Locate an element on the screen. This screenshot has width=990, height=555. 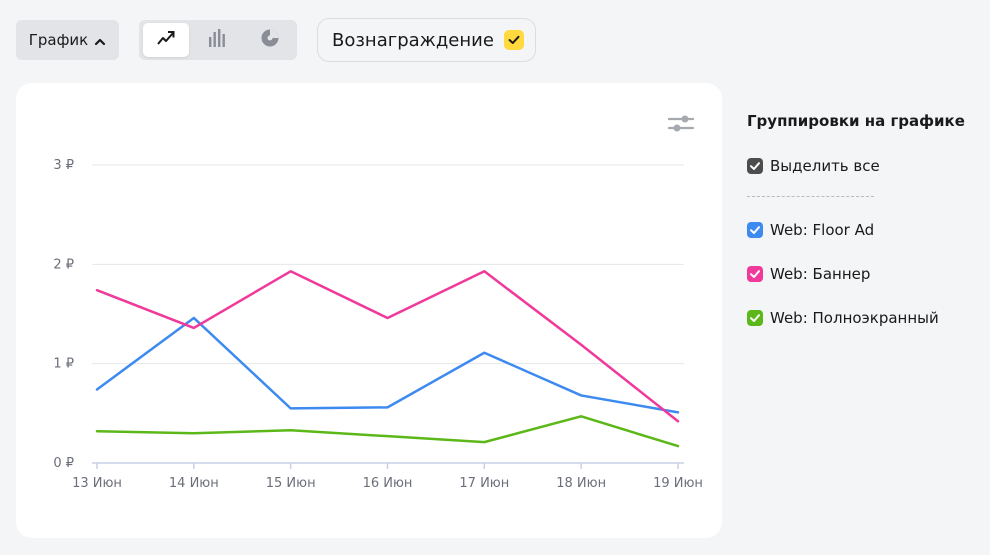
legend-item: Web: Полноэкранный is located at coordinates (843, 318).